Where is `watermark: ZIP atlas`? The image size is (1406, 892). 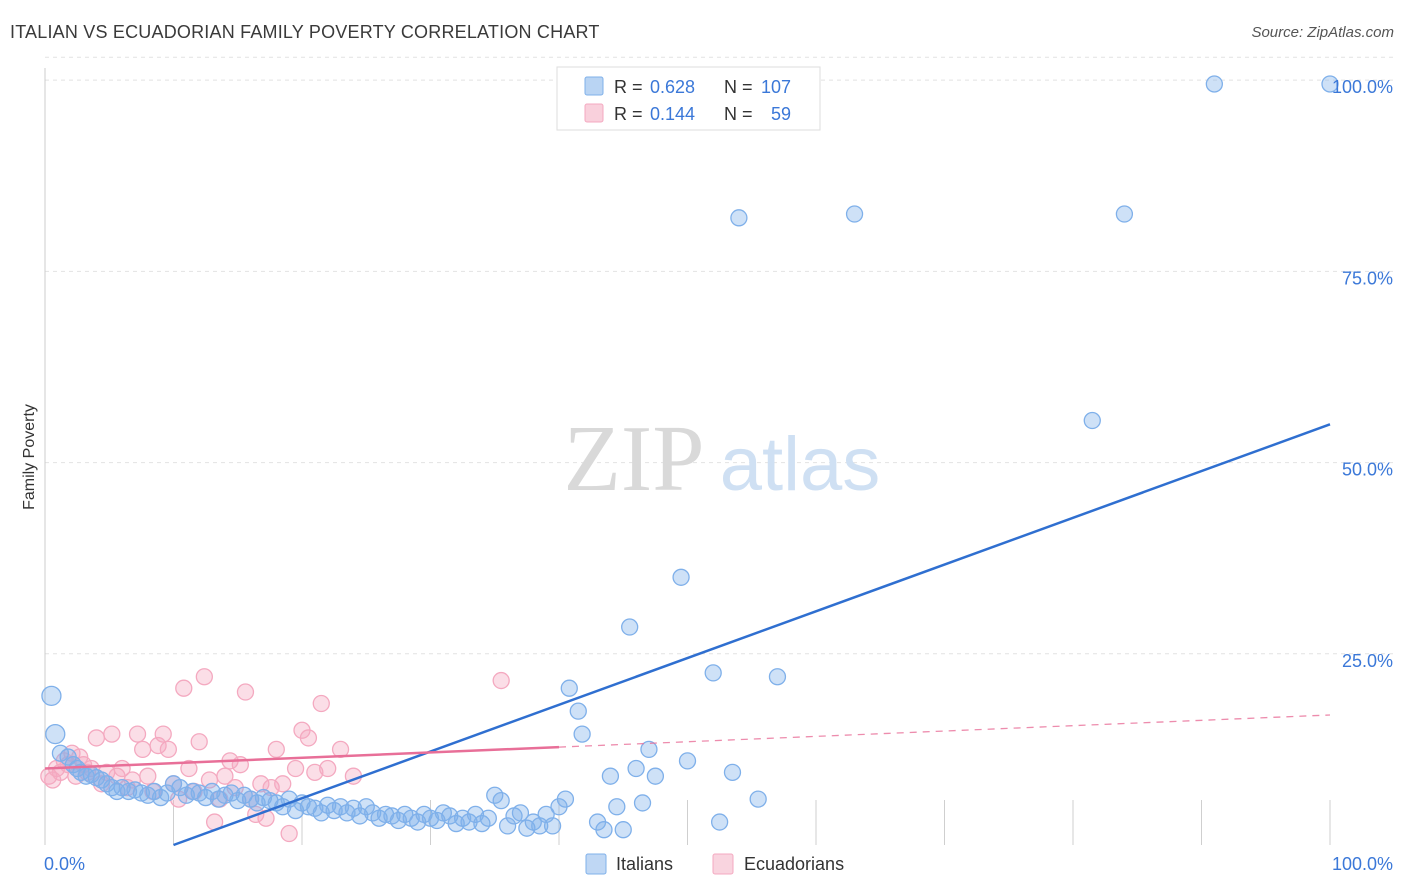
watermark: ZIP atlas is located at coordinates (722, 459).